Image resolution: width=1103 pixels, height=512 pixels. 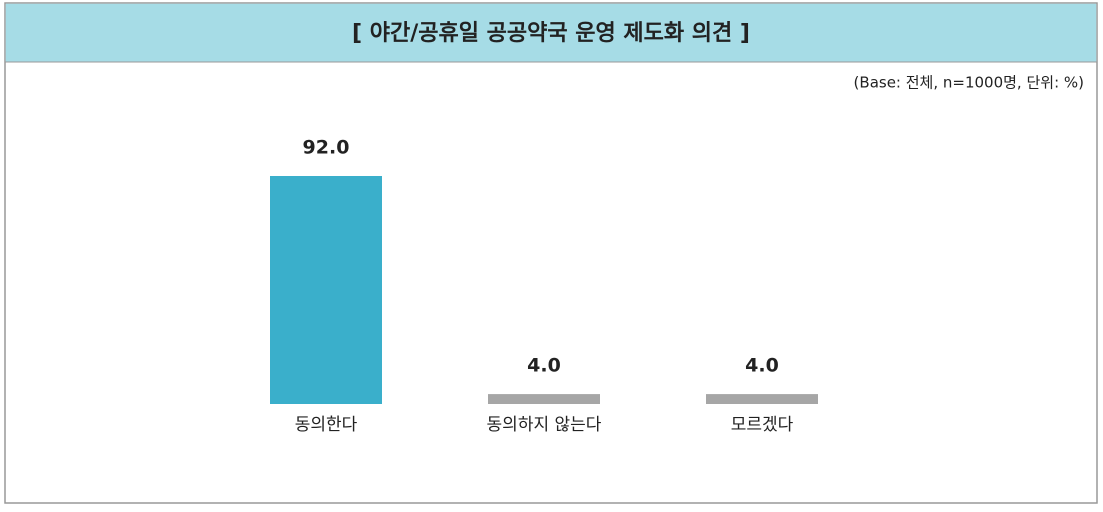 What do you see at coordinates (969, 83) in the screenshot?
I see `chart-subtitle: (Base: 전체, n=1000명, 단위: %)` at bounding box center [969, 83].